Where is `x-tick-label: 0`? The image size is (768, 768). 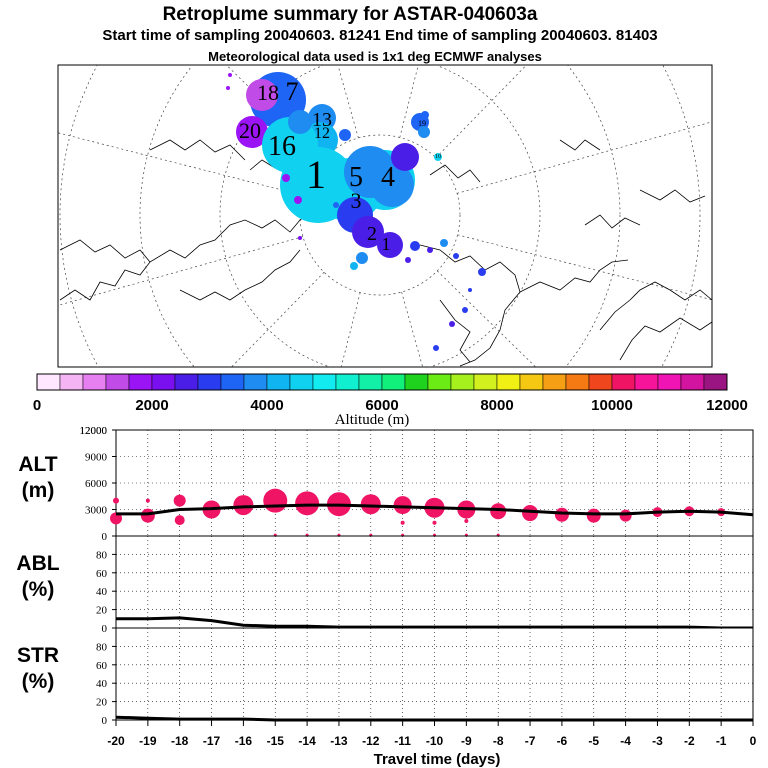
x-tick-label: 0 is located at coordinates (753, 741).